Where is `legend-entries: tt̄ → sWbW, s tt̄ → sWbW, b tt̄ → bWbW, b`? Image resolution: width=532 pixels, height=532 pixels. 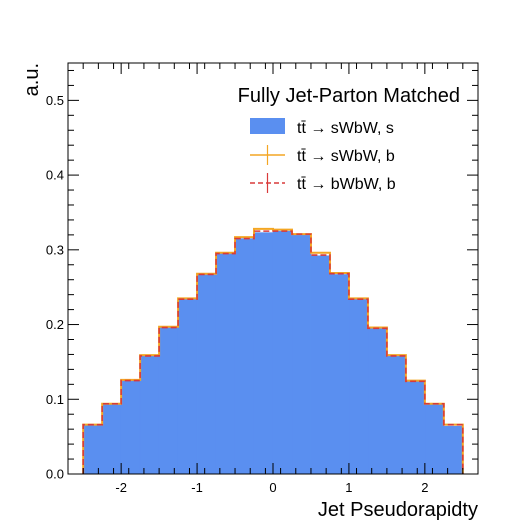 legend-entries: tt̄ → sWbW, s tt̄ → sWbW, b tt̄ → bWbW, b is located at coordinates (323, 155).